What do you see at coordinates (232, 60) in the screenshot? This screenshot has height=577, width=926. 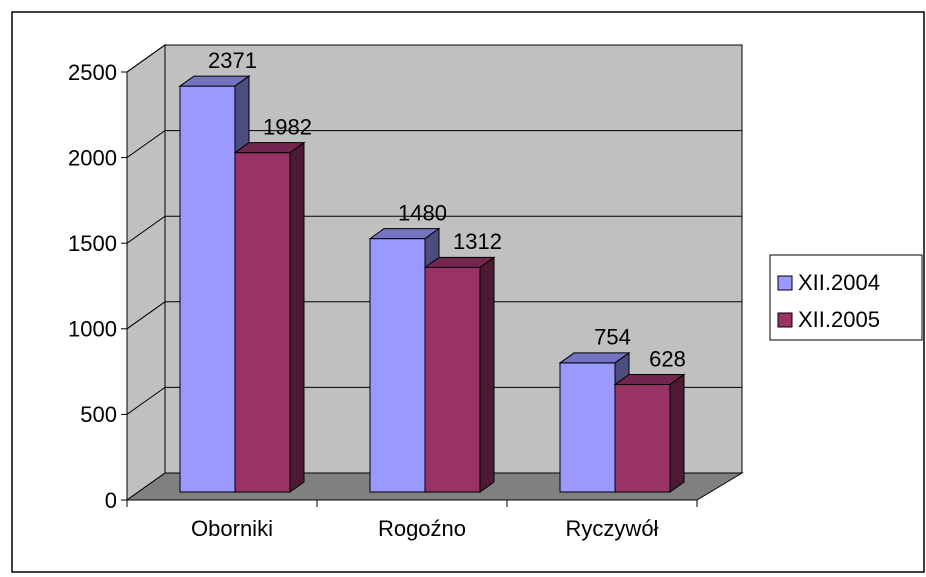 I see `data-label: 2371` at bounding box center [232, 60].